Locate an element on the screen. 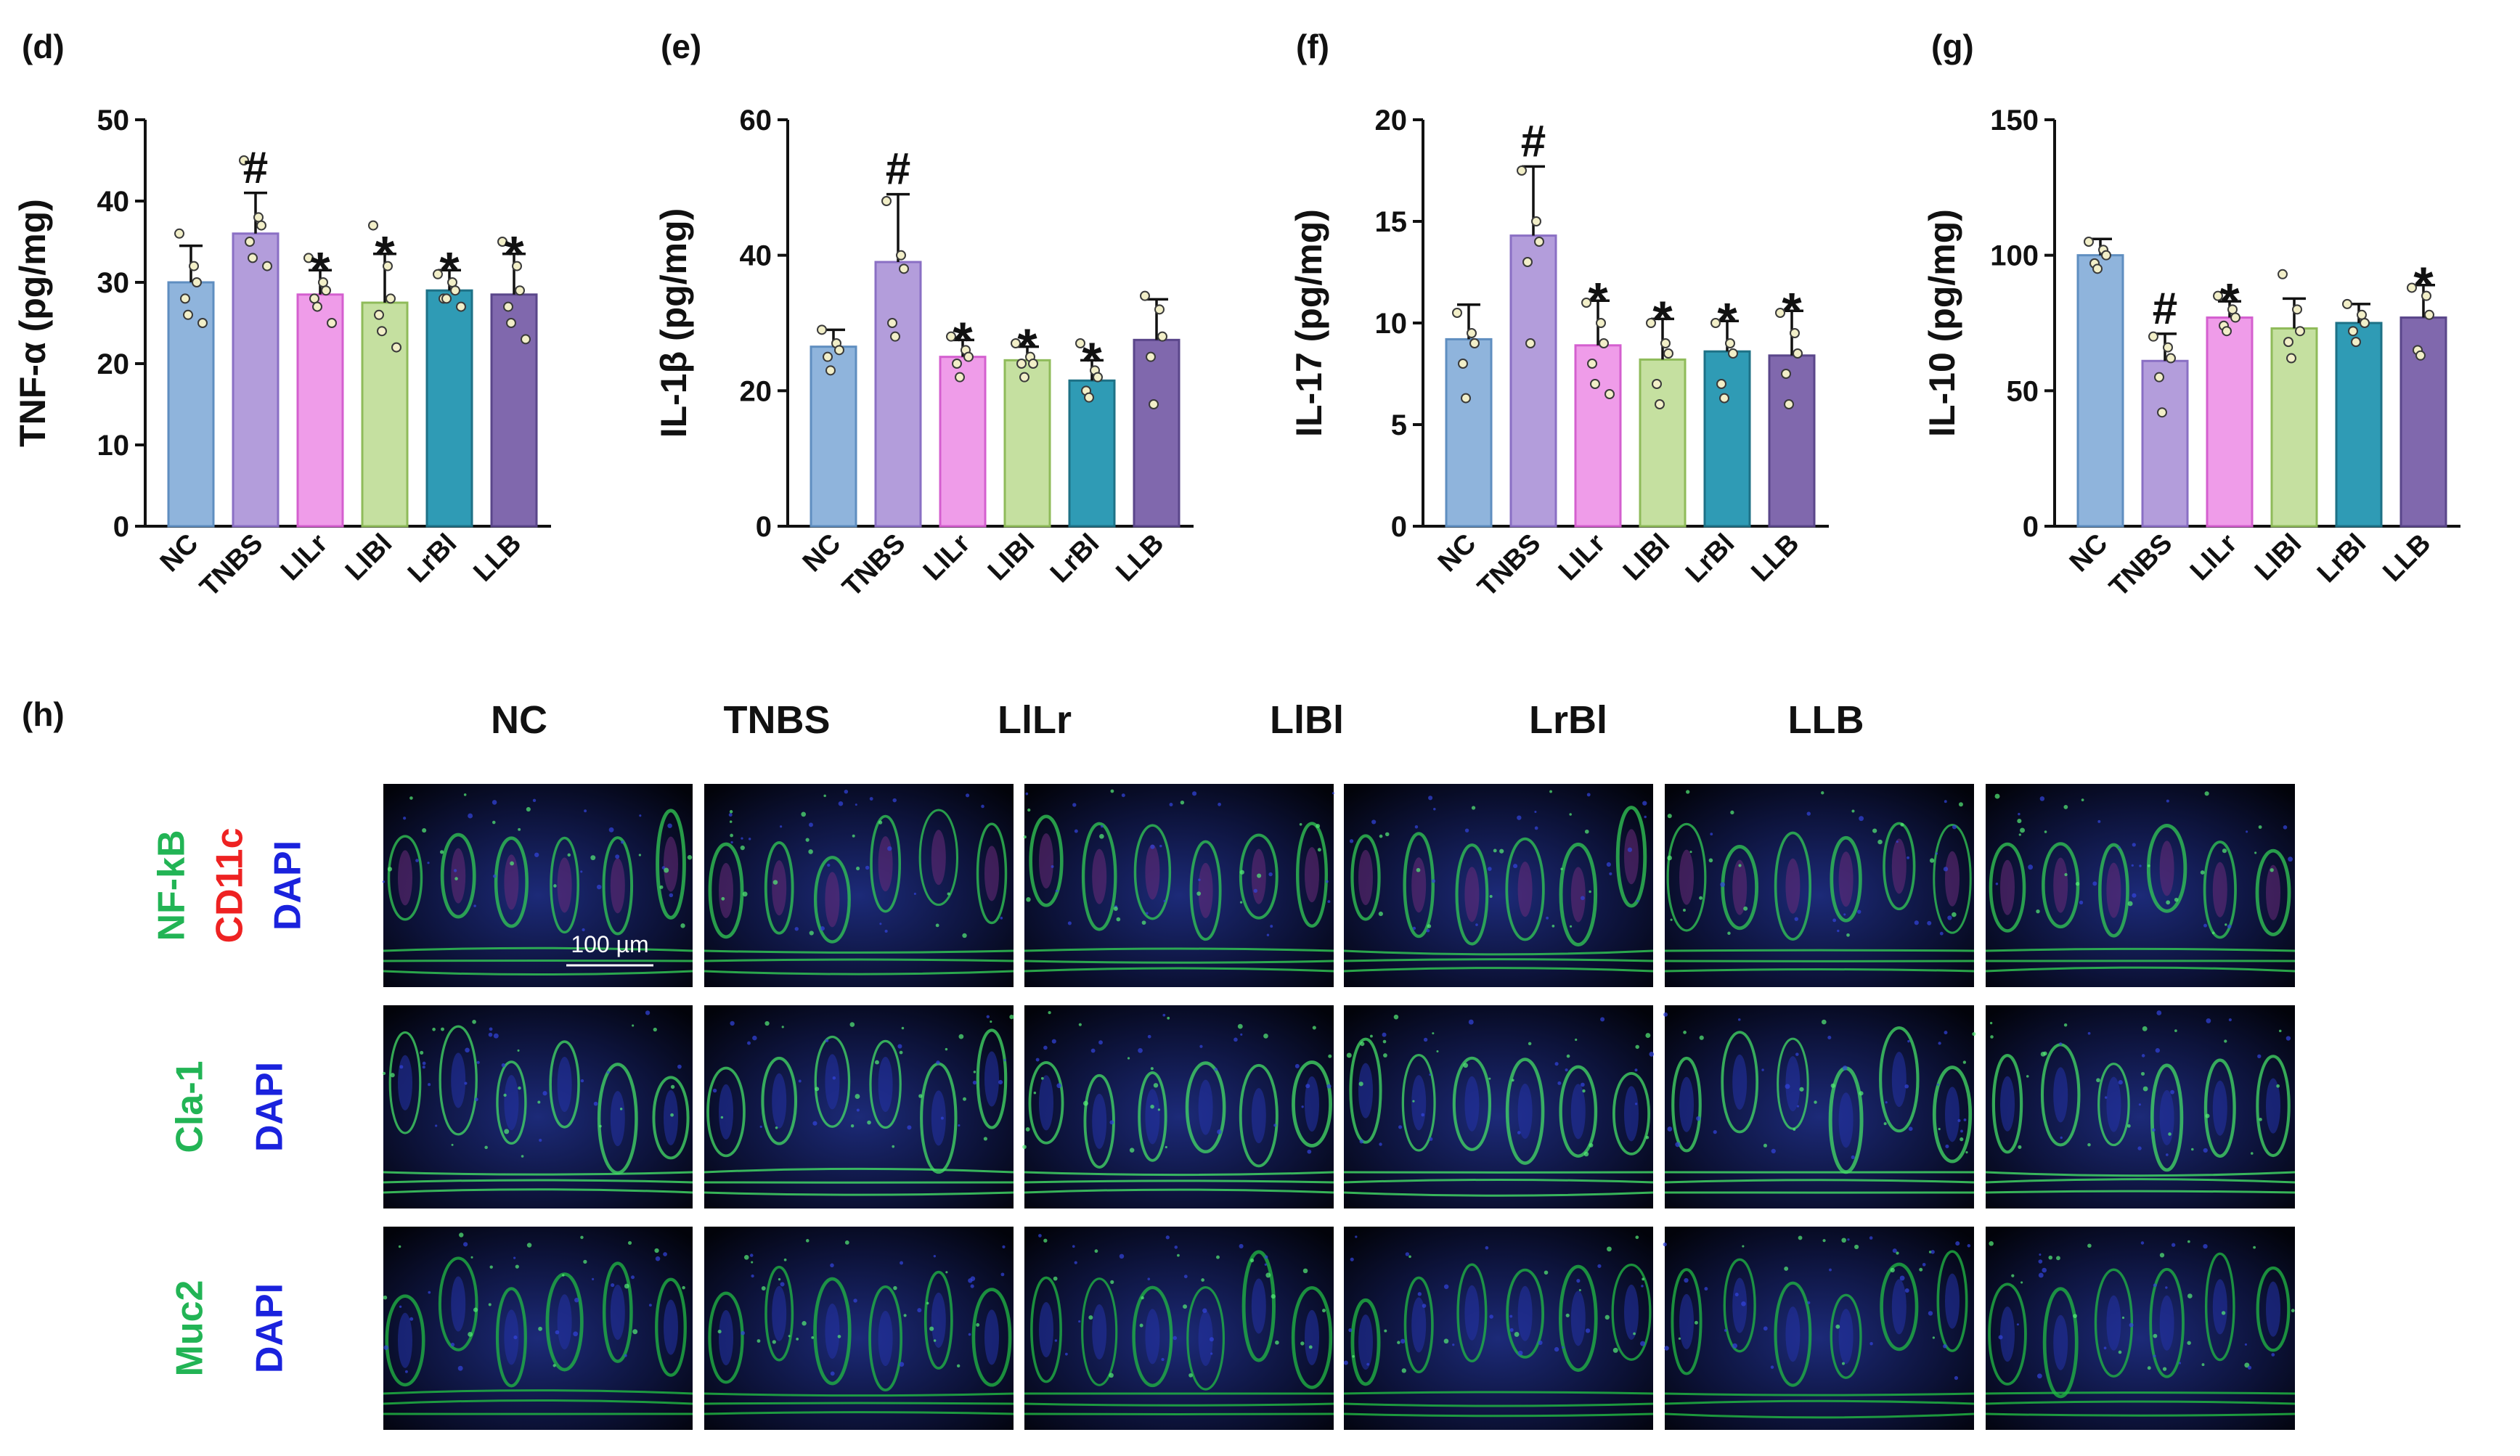 The height and width of the screenshot is (1456, 2520). y-axis-label: IL-17 (pg/mg) is located at coordinates (1309, 323).